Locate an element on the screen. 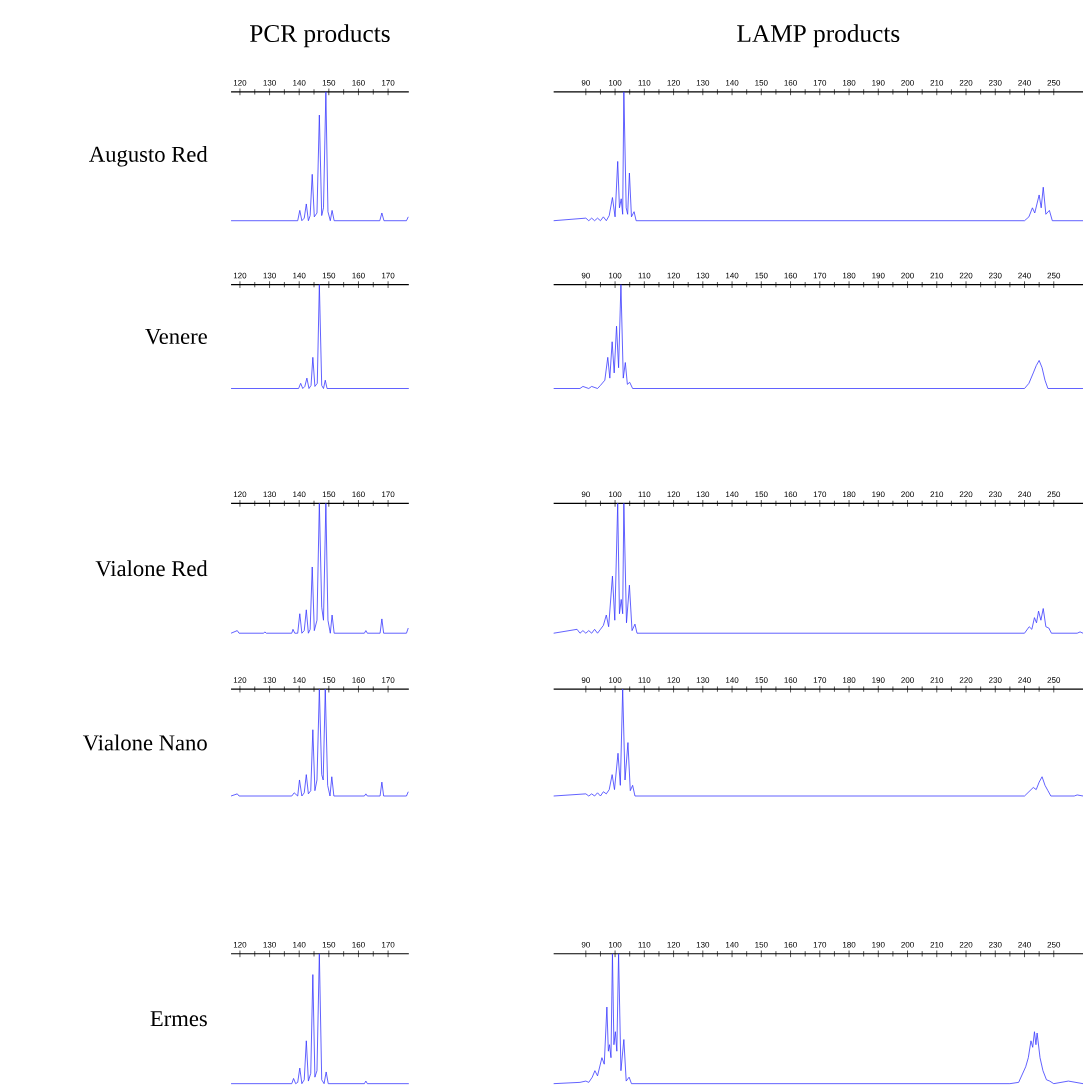 This screenshot has height=1087, width=1088. y-axis-title: Ermes is located at coordinates (178, 1019).